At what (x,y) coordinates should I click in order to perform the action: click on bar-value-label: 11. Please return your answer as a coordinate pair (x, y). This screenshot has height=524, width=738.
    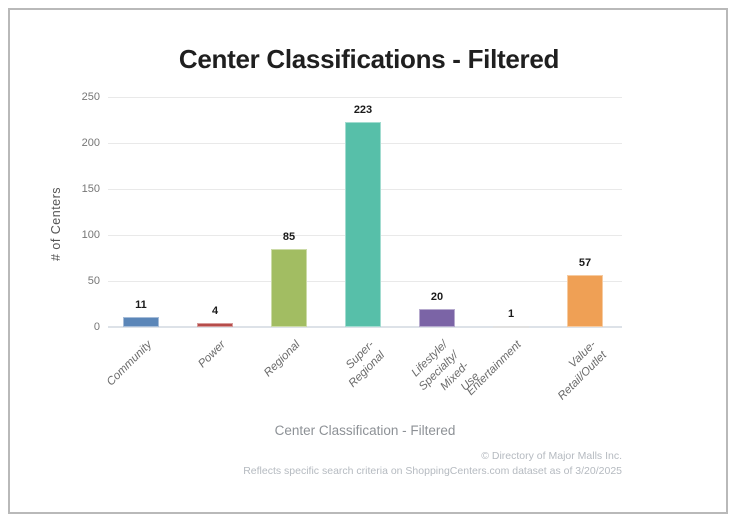
    Looking at the image, I should click on (141, 305).